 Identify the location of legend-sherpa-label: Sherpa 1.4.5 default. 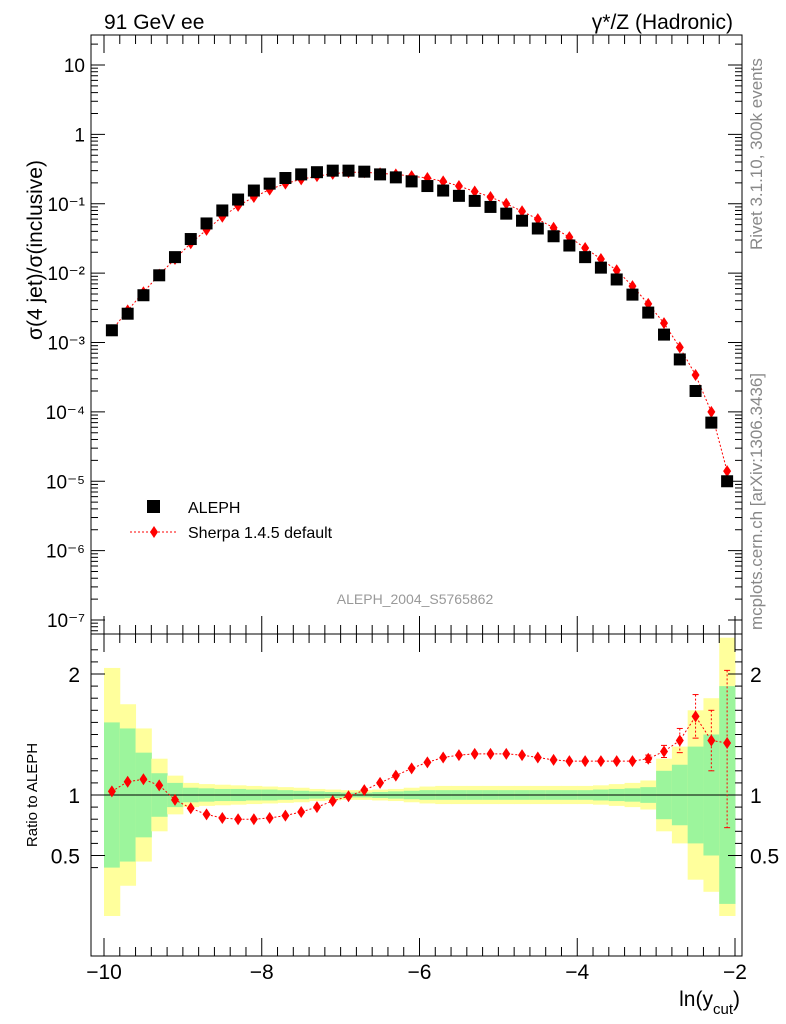
(260, 533).